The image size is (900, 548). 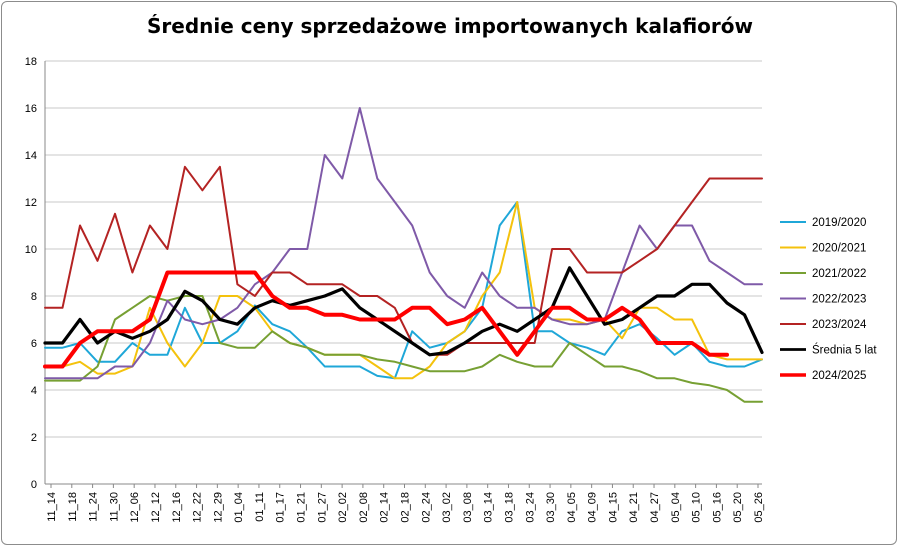 What do you see at coordinates (34, 438) in the screenshot?
I see `y-tick-label: 2` at bounding box center [34, 438].